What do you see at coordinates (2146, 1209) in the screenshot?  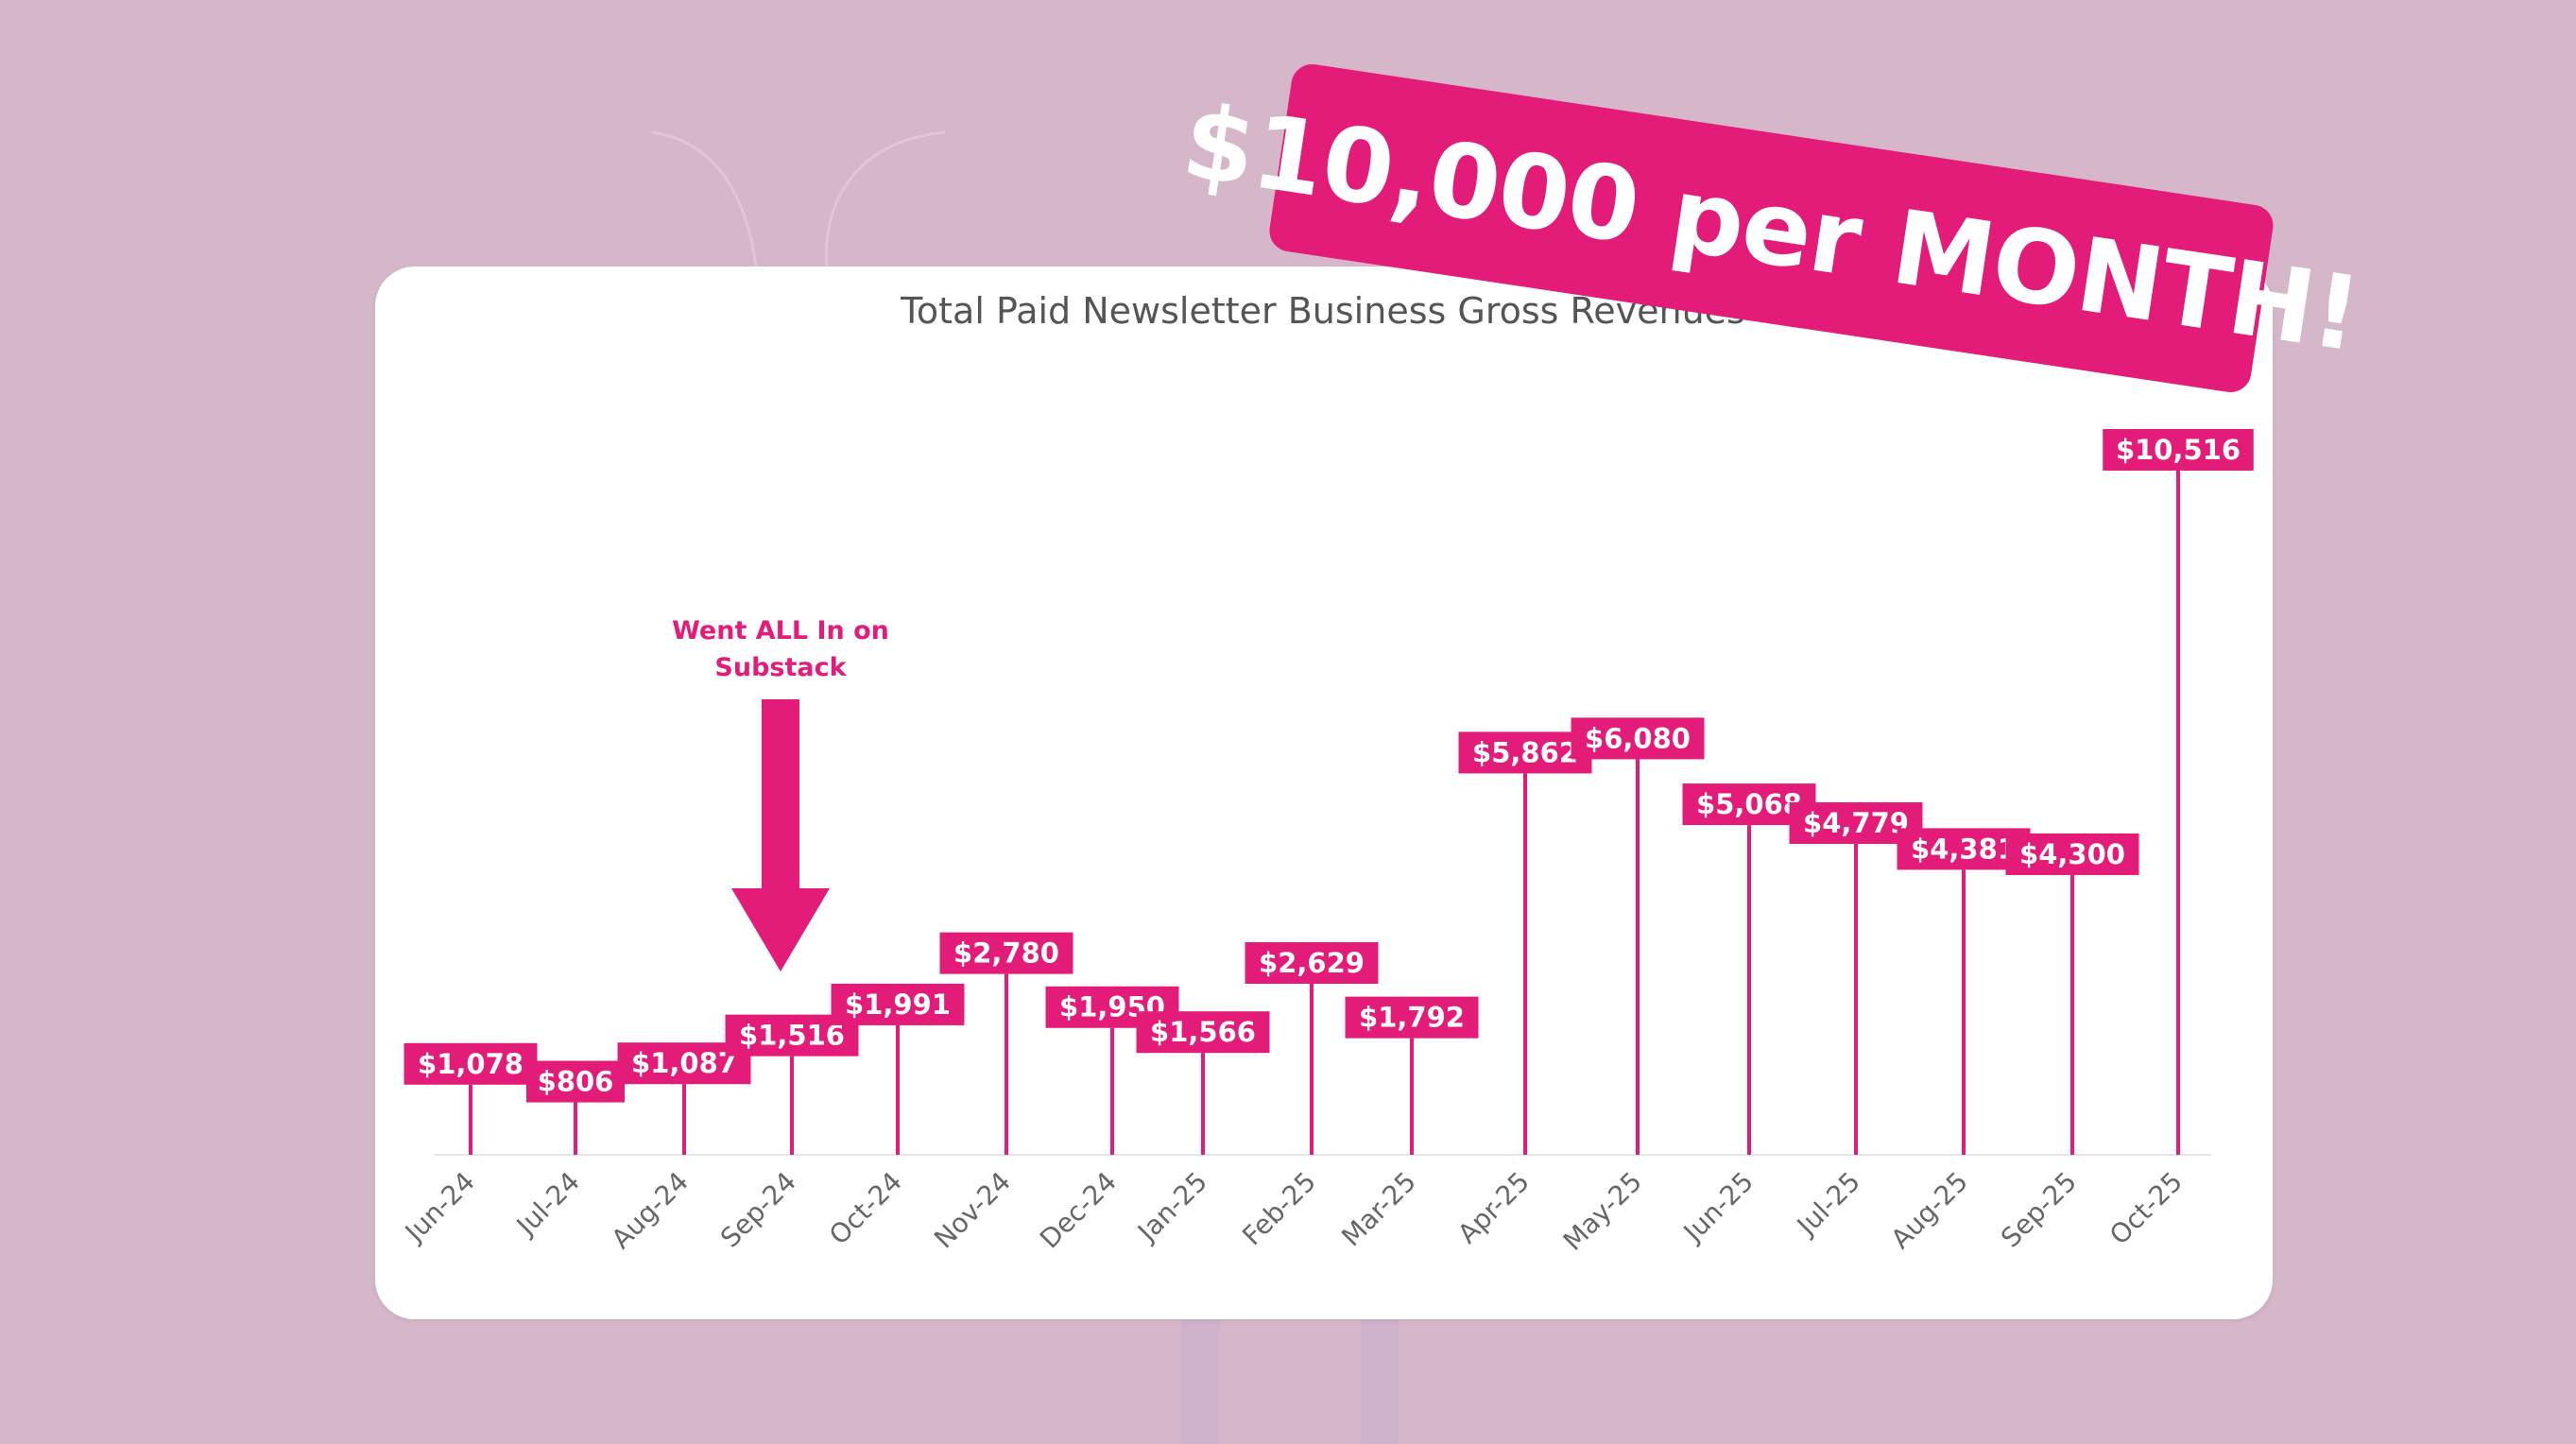 I see `x-tick-label: Oct-25` at bounding box center [2146, 1209].